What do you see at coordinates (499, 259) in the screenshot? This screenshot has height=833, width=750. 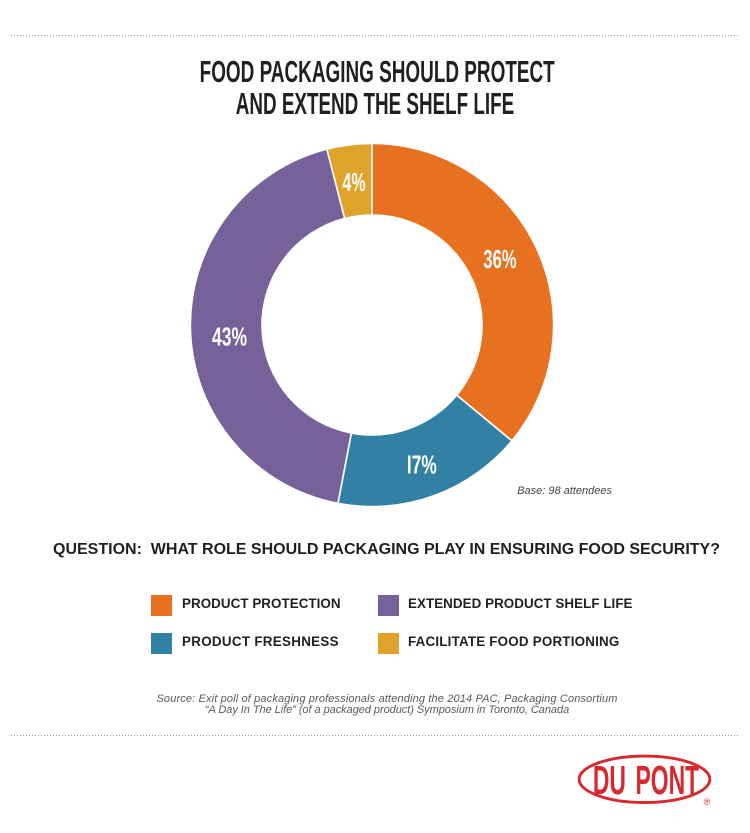 I see `svg-text: 36%` at bounding box center [499, 259].